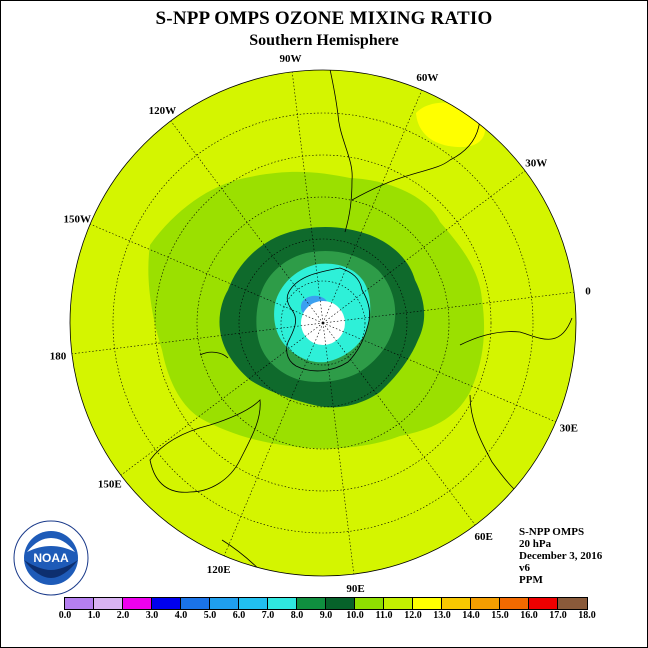 Image resolution: width=648 pixels, height=648 pixels. I want to click on longitude-label: 120W, so click(163, 111).